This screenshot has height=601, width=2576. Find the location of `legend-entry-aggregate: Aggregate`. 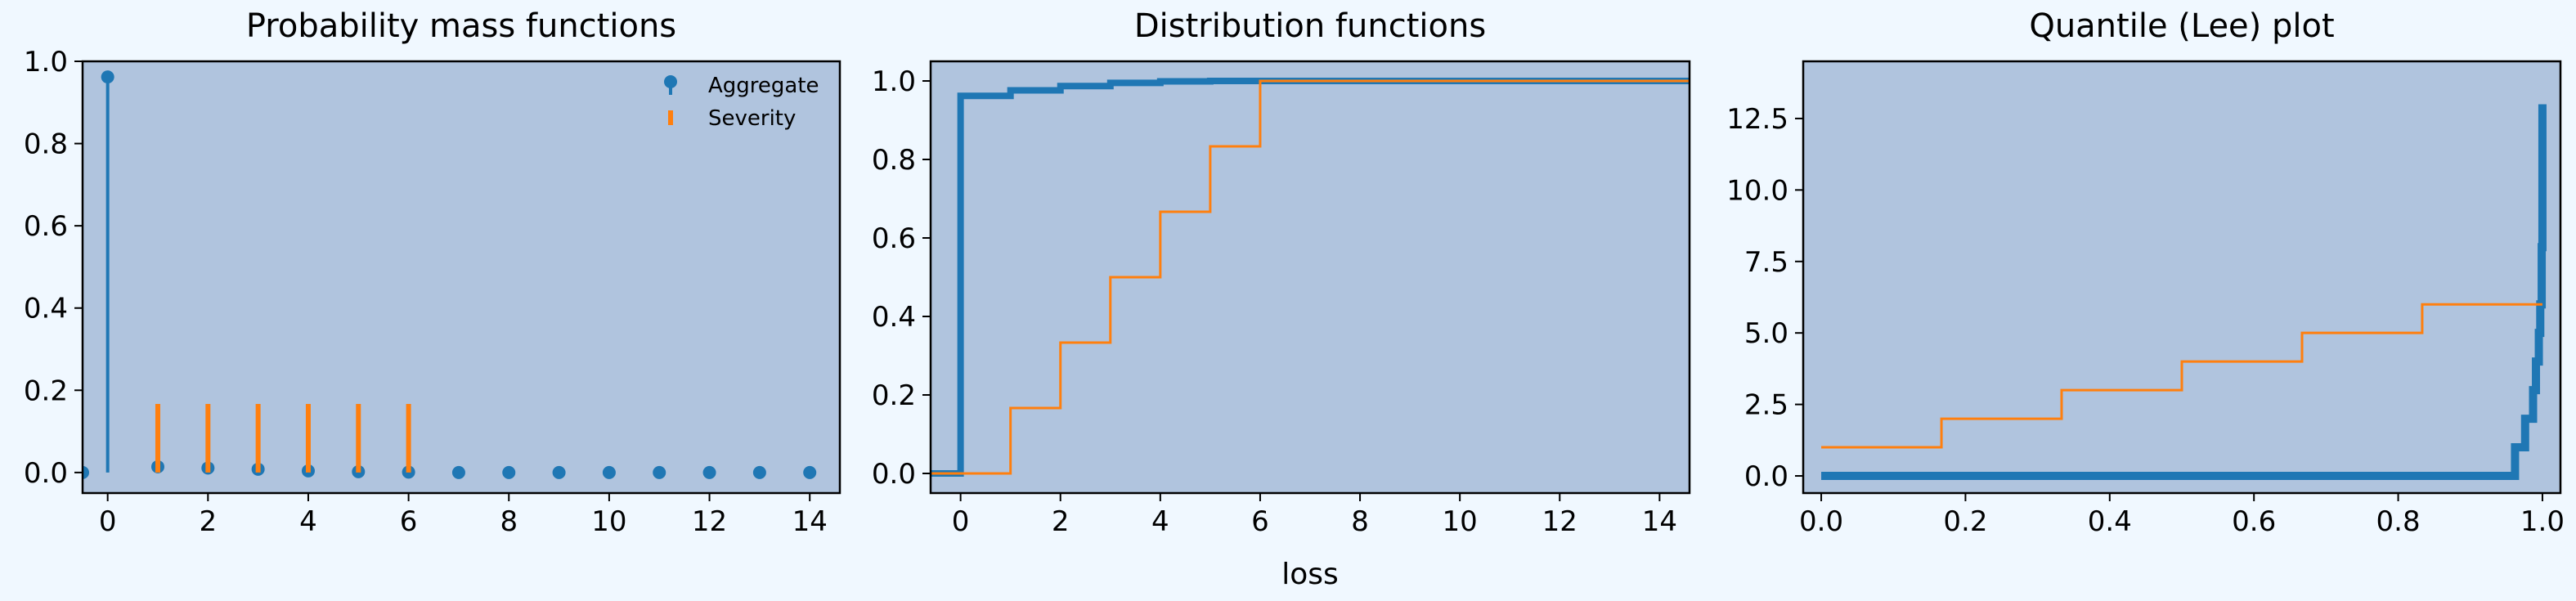

legend-entry-aggregate: Aggregate is located at coordinates (741, 86).